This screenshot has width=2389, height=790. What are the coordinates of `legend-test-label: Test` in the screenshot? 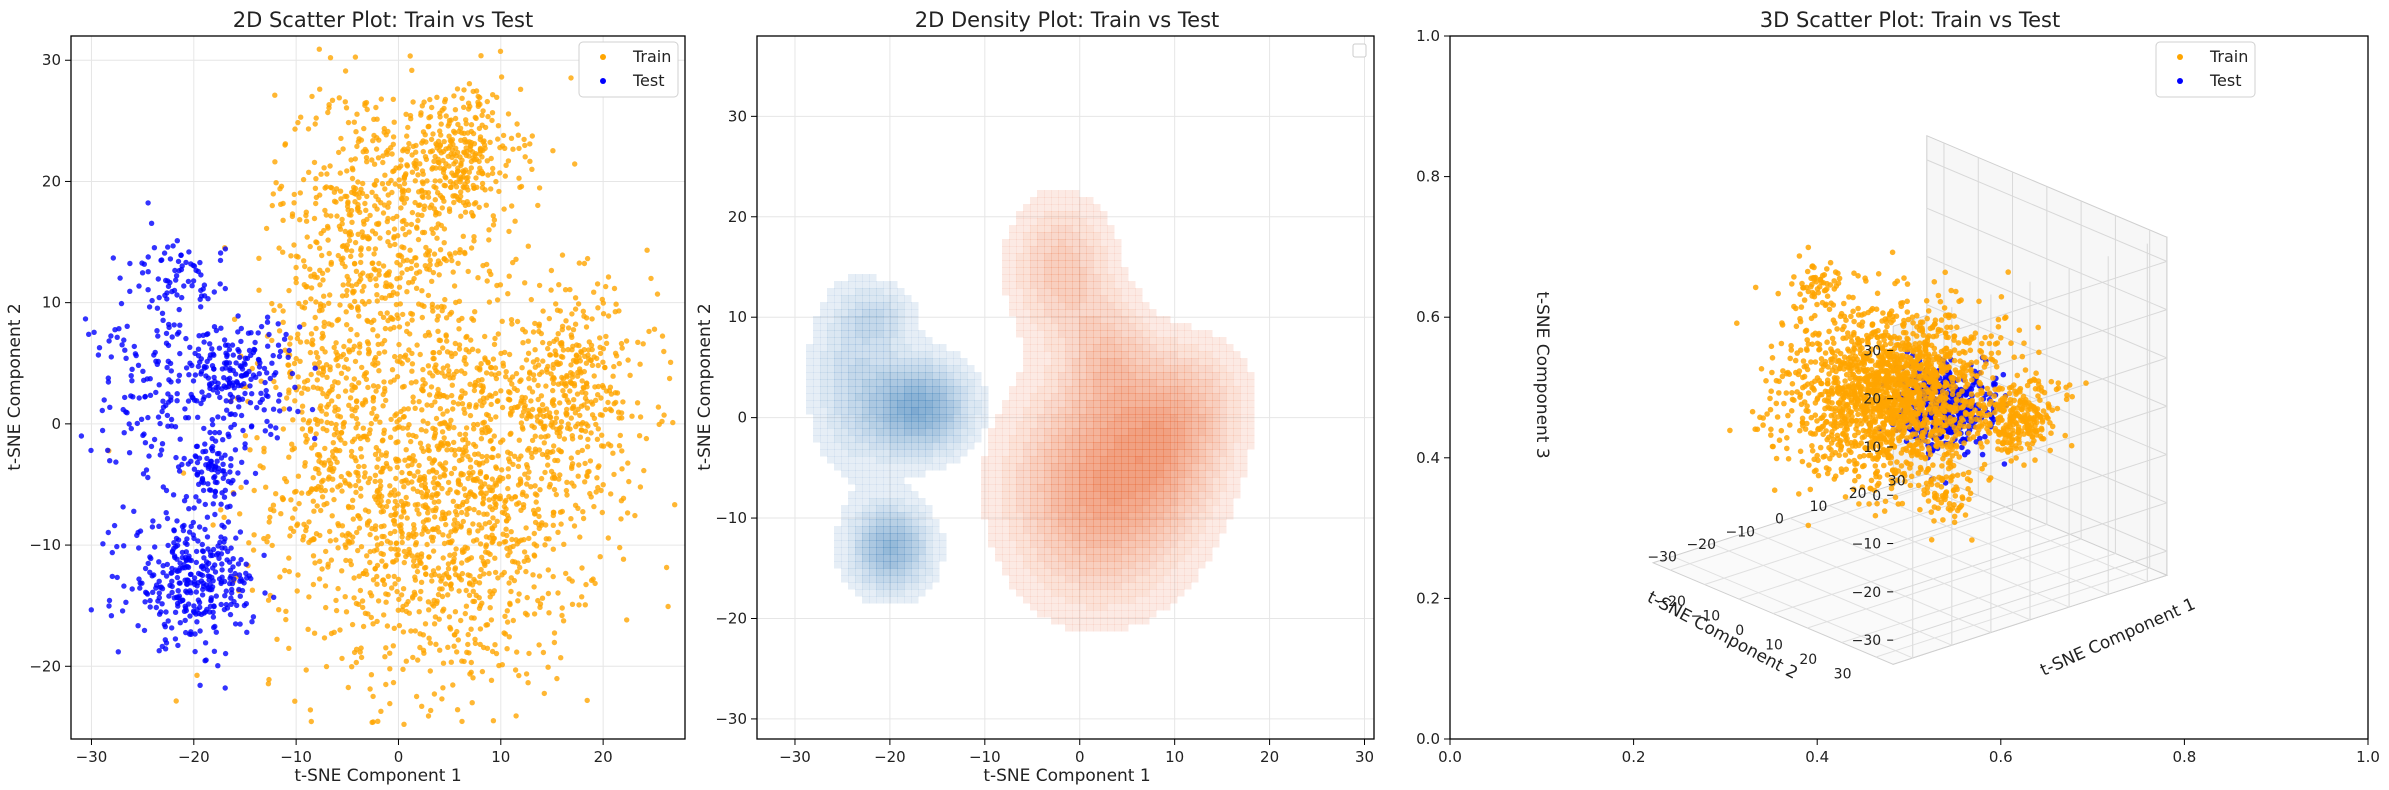 It's located at (648, 80).